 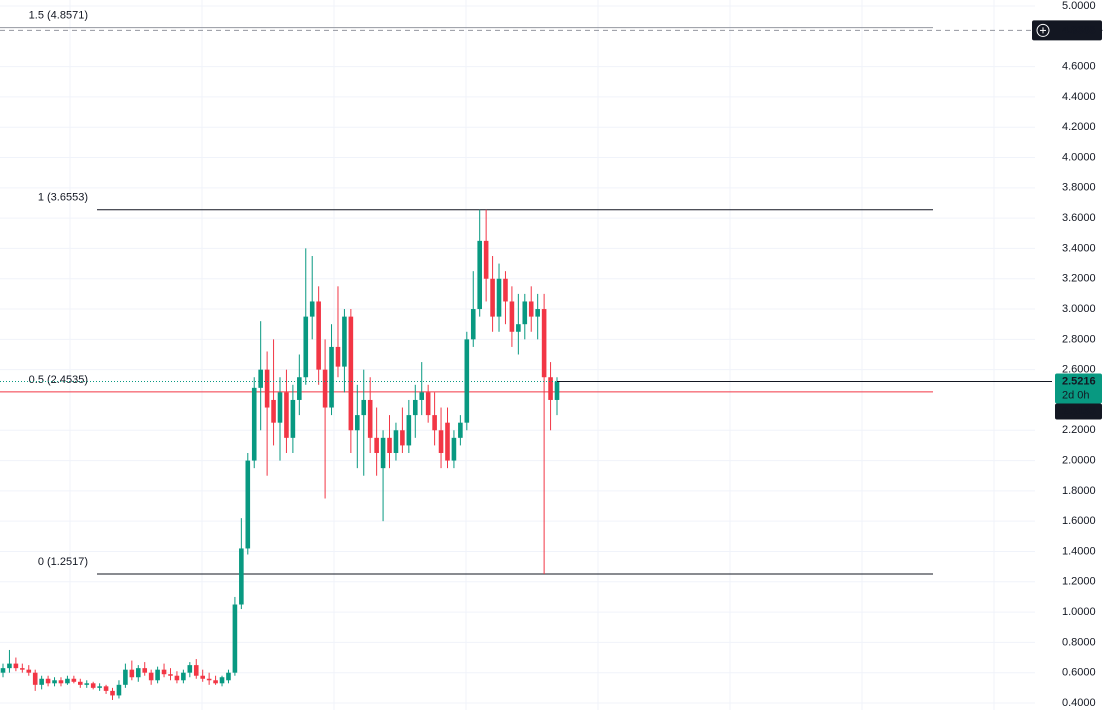 What do you see at coordinates (1079, 309) in the screenshot?
I see `y-tick-label: 3.0000` at bounding box center [1079, 309].